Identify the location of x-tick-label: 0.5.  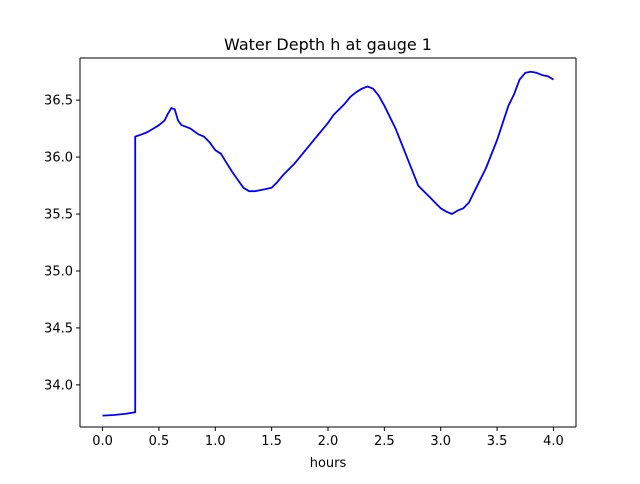
(159, 441).